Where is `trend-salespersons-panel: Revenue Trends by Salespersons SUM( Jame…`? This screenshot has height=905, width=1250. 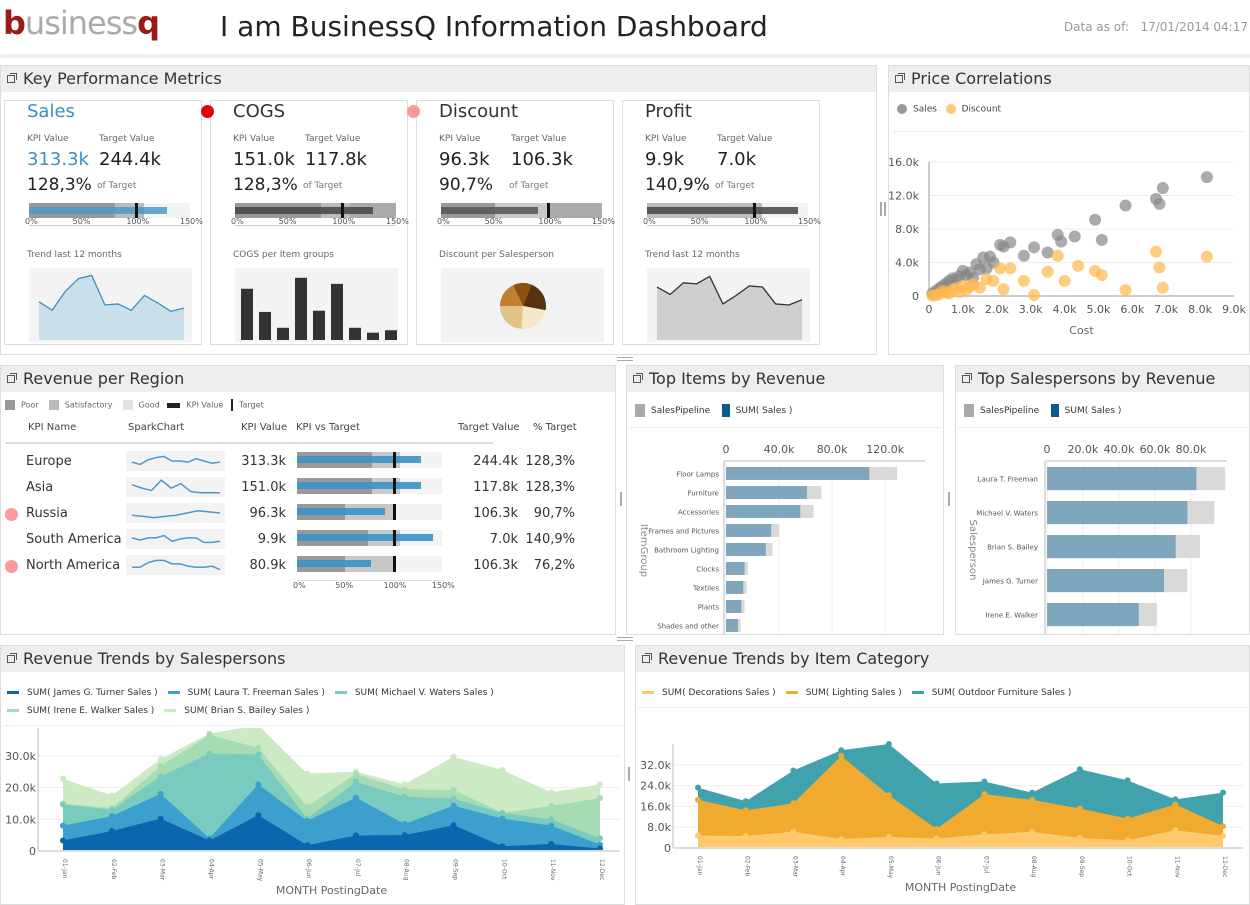
trend-salespersons-panel: Revenue Trends by Salespersons SUM( Jame… is located at coordinates (312, 775).